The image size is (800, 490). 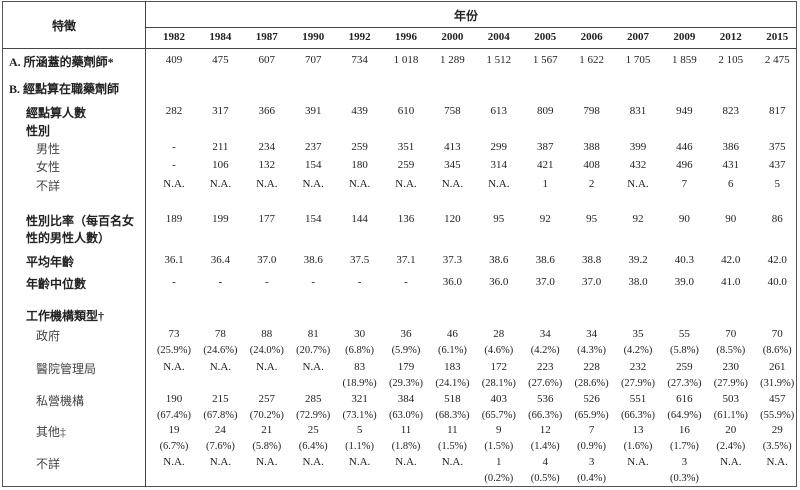 I want to click on value-cell: 536, so click(x=545, y=399).